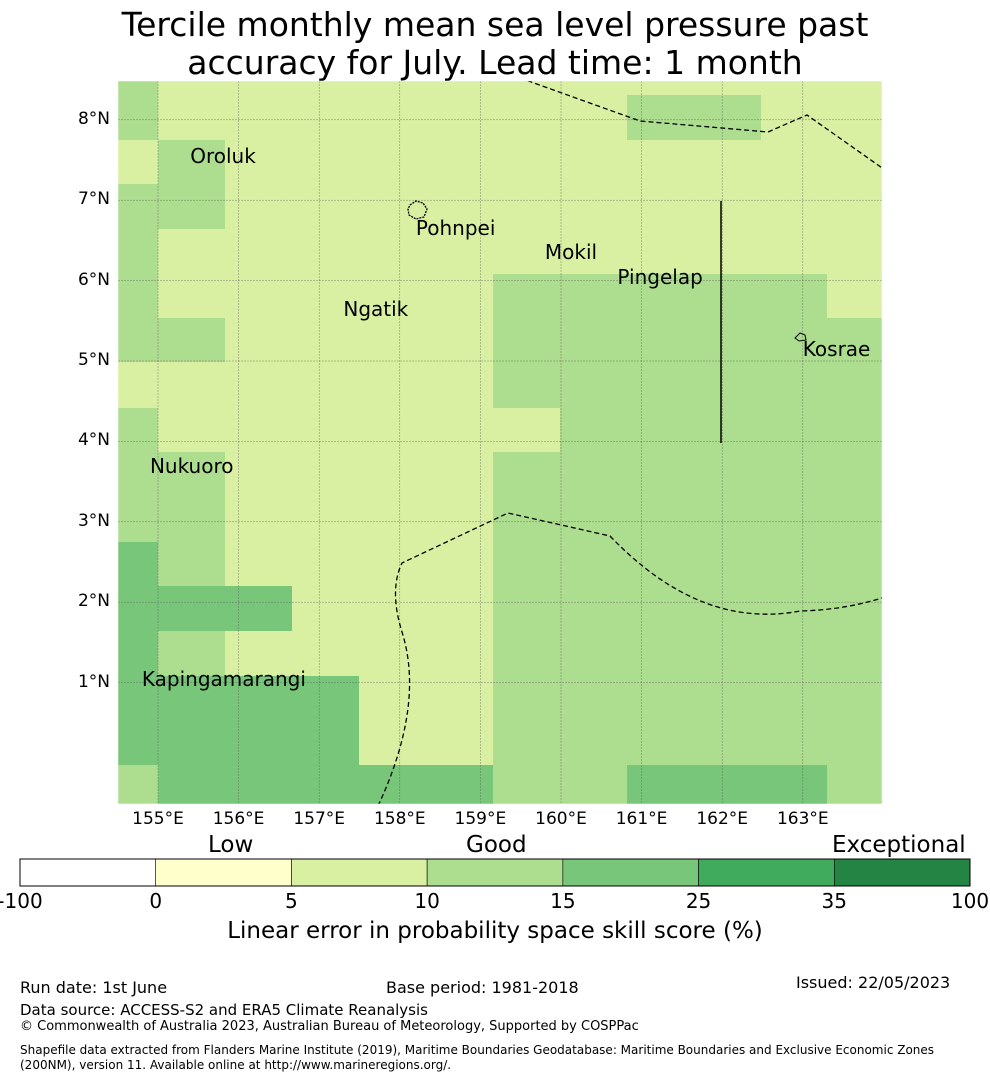  Describe the element at coordinates (495, 62) in the screenshot. I see `title-line-2: accuracy for July. Lead time: 1 month` at that location.